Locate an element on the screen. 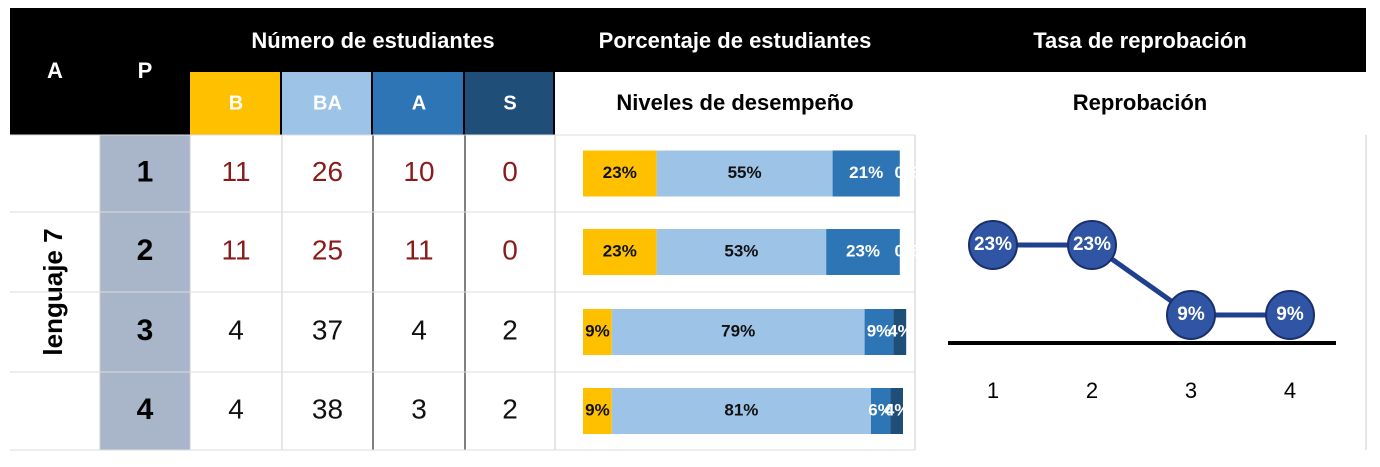 The height and width of the screenshot is (467, 1380). level-header: B is located at coordinates (236, 103).